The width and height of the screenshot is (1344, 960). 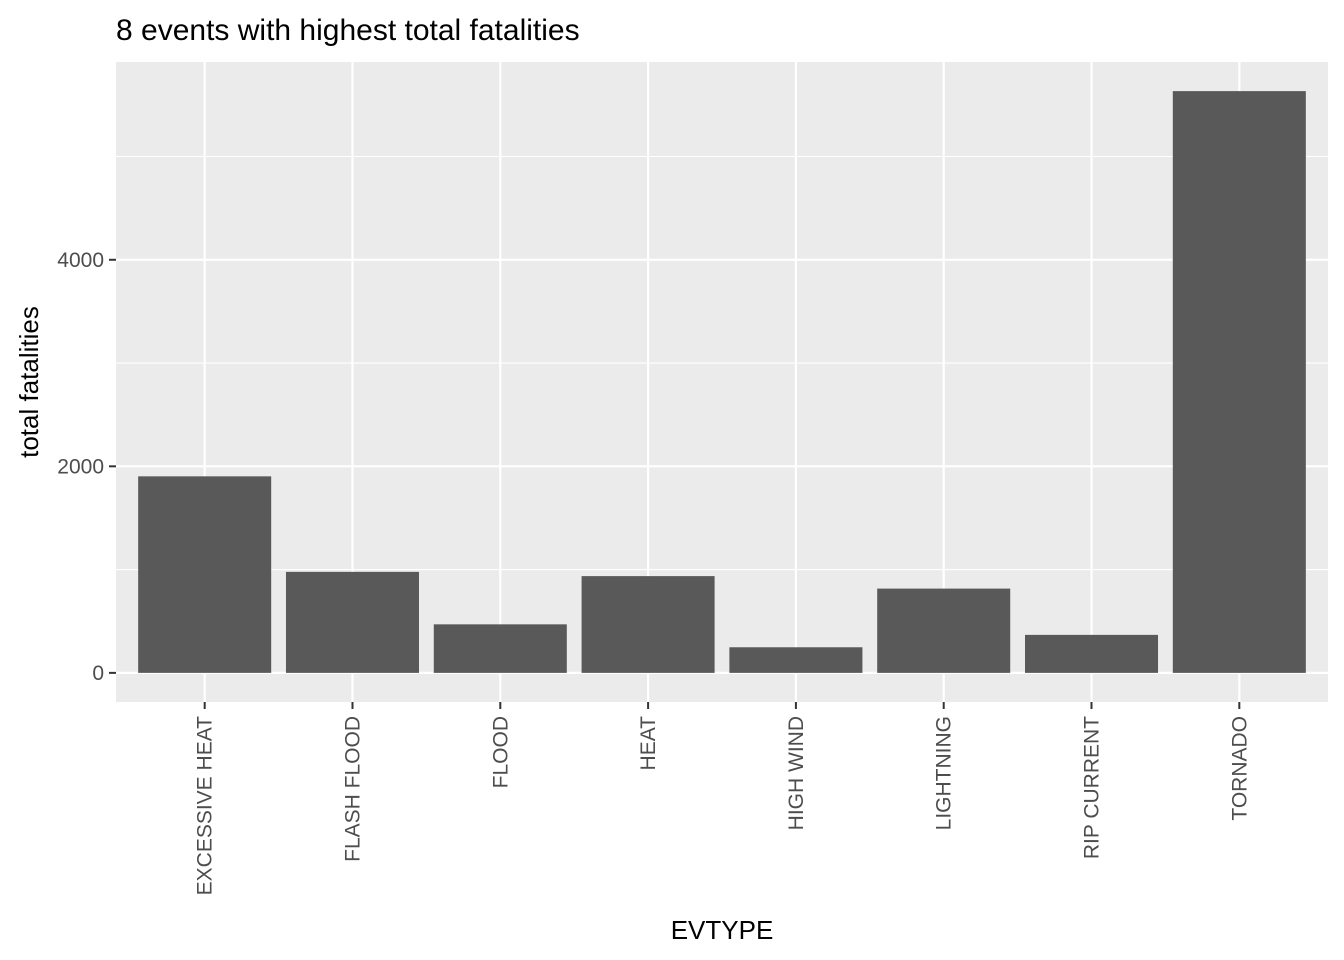 I want to click on x-tick-label-7: TORNADO, so click(x=1239, y=768).